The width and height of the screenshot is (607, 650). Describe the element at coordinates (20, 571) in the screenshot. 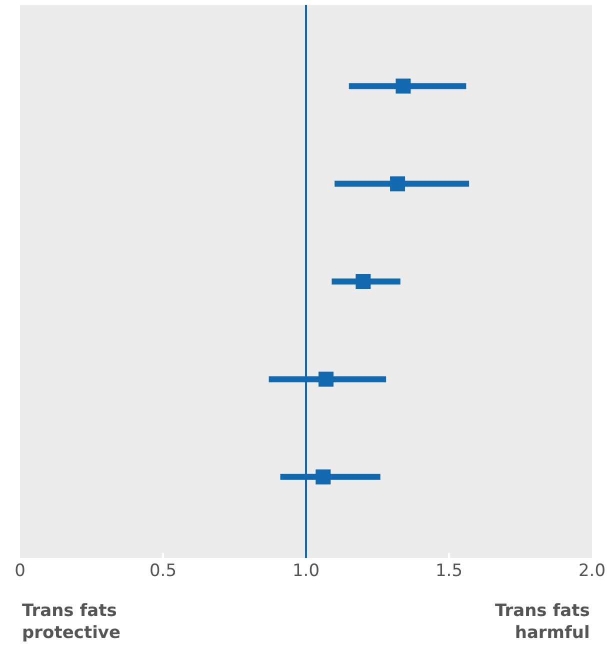

I see `x-tick-label: 0` at that location.